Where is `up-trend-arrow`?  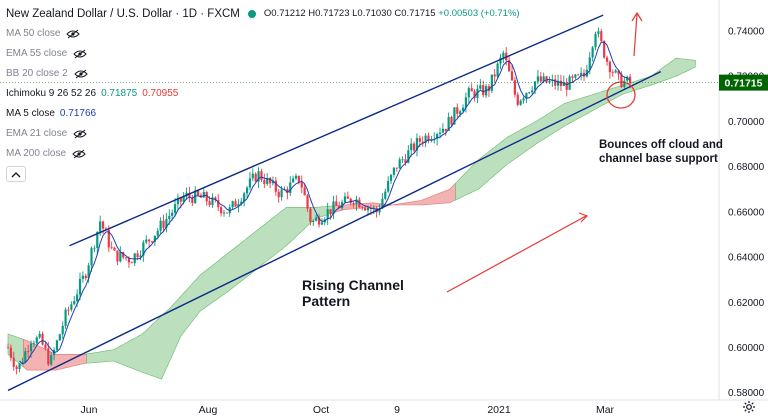 up-trend-arrow is located at coordinates (516, 254).